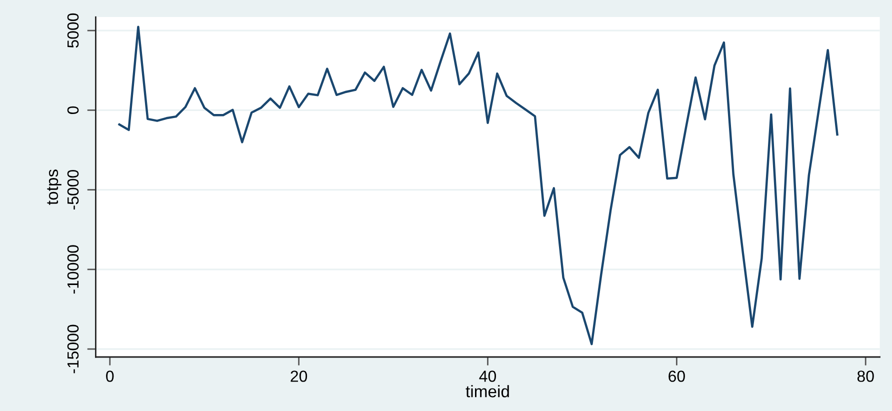  What do you see at coordinates (54, 187) in the screenshot?
I see `y-axis-title: totps` at bounding box center [54, 187].